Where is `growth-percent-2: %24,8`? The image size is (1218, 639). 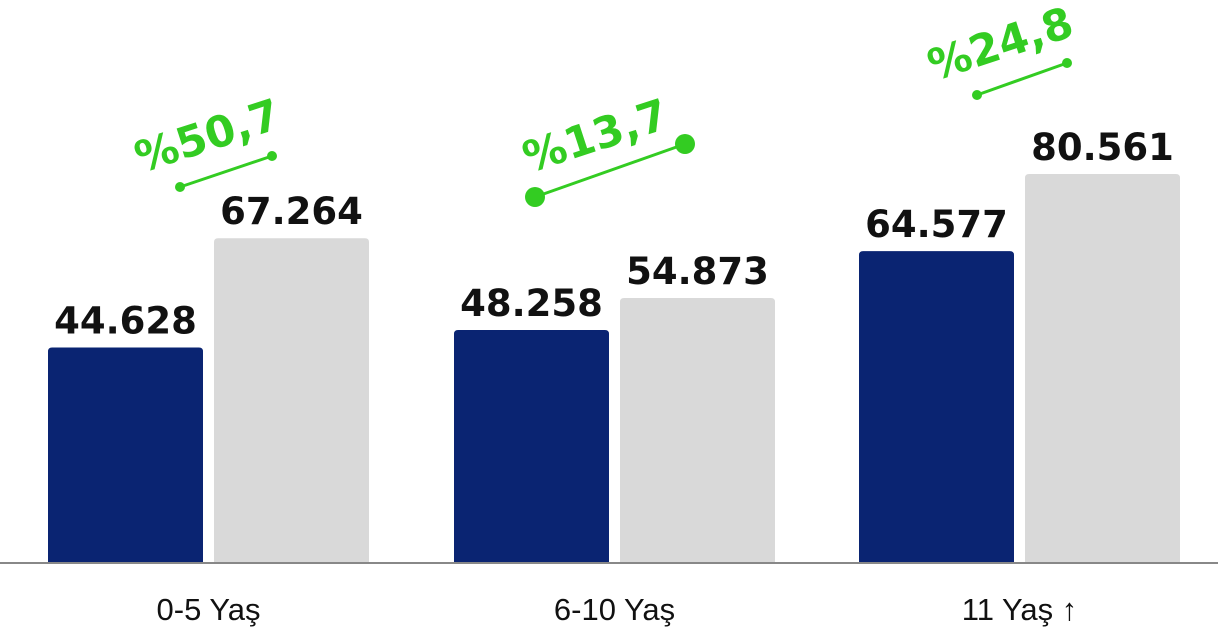
growth-percent-2: %24,8 is located at coordinates (1000, 46).